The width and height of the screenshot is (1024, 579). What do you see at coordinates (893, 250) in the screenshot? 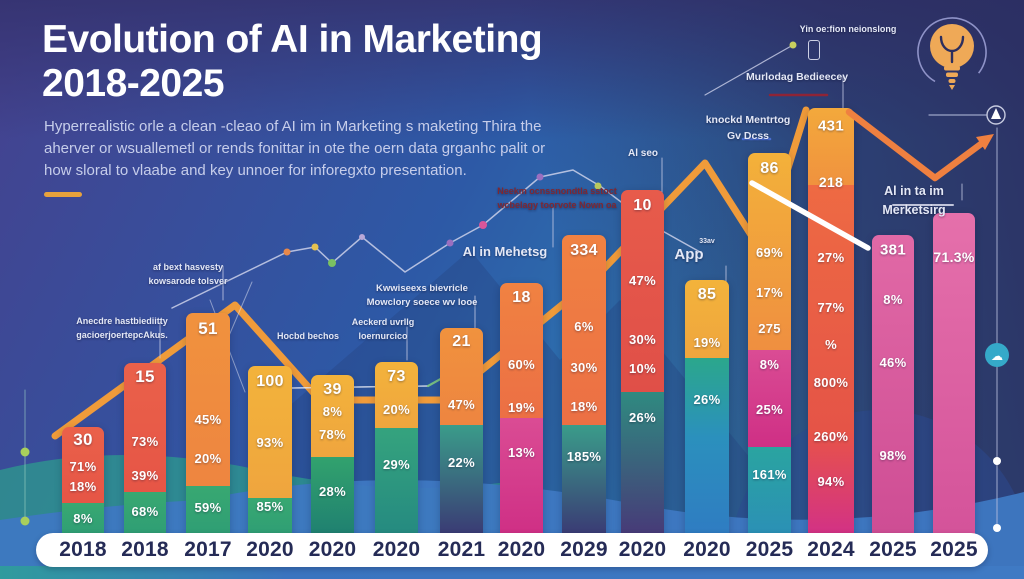
I see `bar-value-label: 381` at bounding box center [893, 250].